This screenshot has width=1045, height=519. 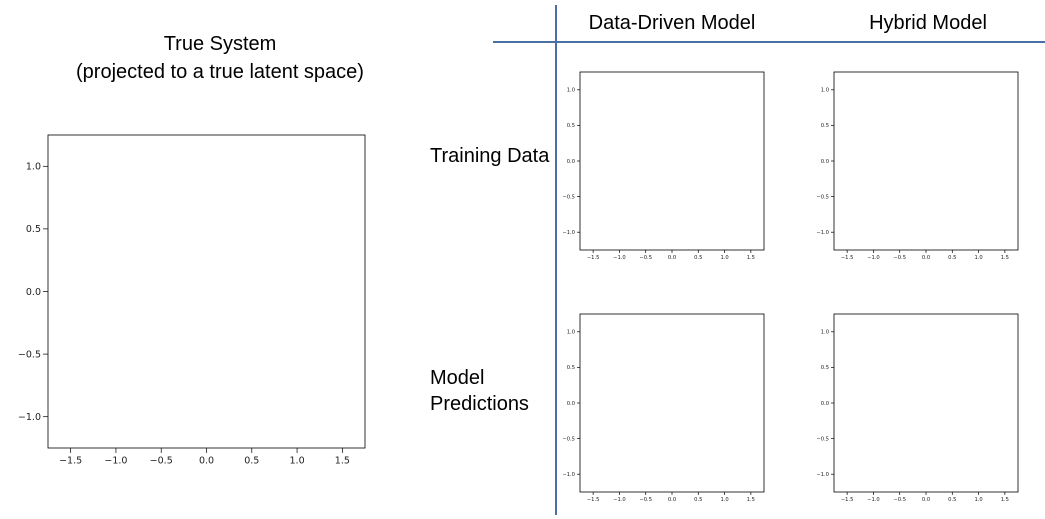 What do you see at coordinates (220, 72) in the screenshot?
I see `true-system-title-line2: (projected to a true latent space)` at bounding box center [220, 72].